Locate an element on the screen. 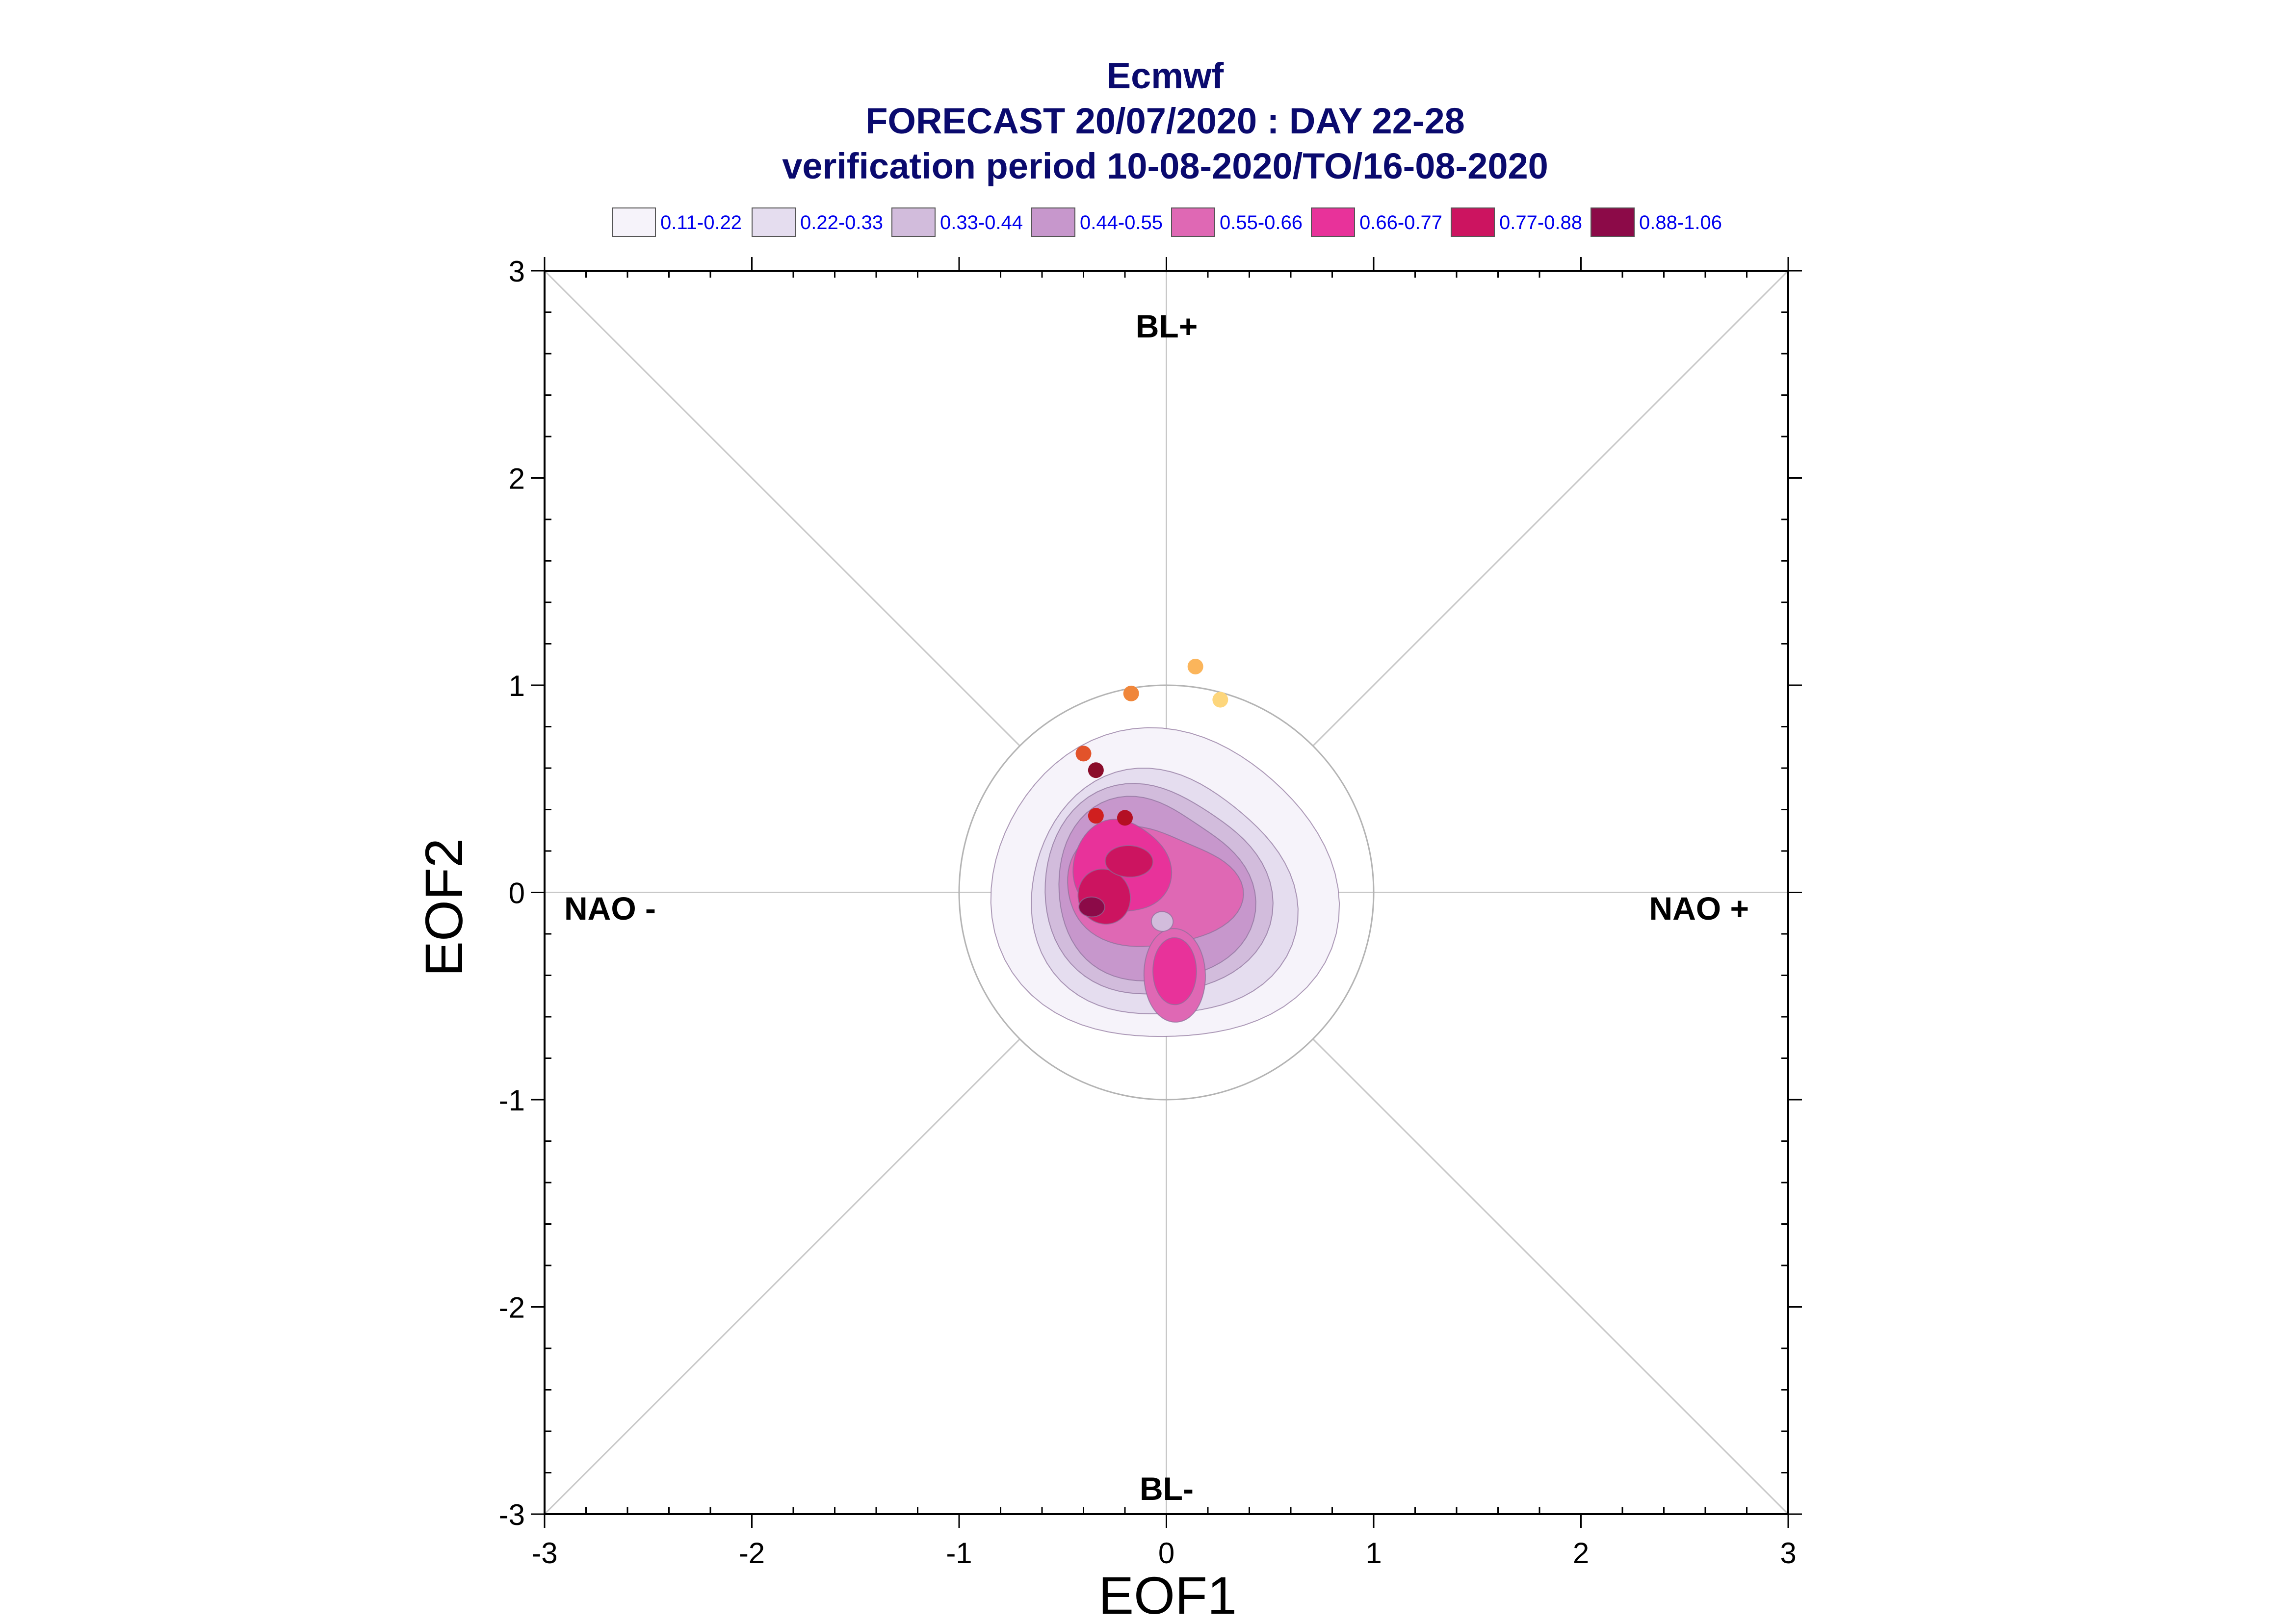 The width and height of the screenshot is (2295, 1624). y-tick-label: -3 is located at coordinates (512, 1514).